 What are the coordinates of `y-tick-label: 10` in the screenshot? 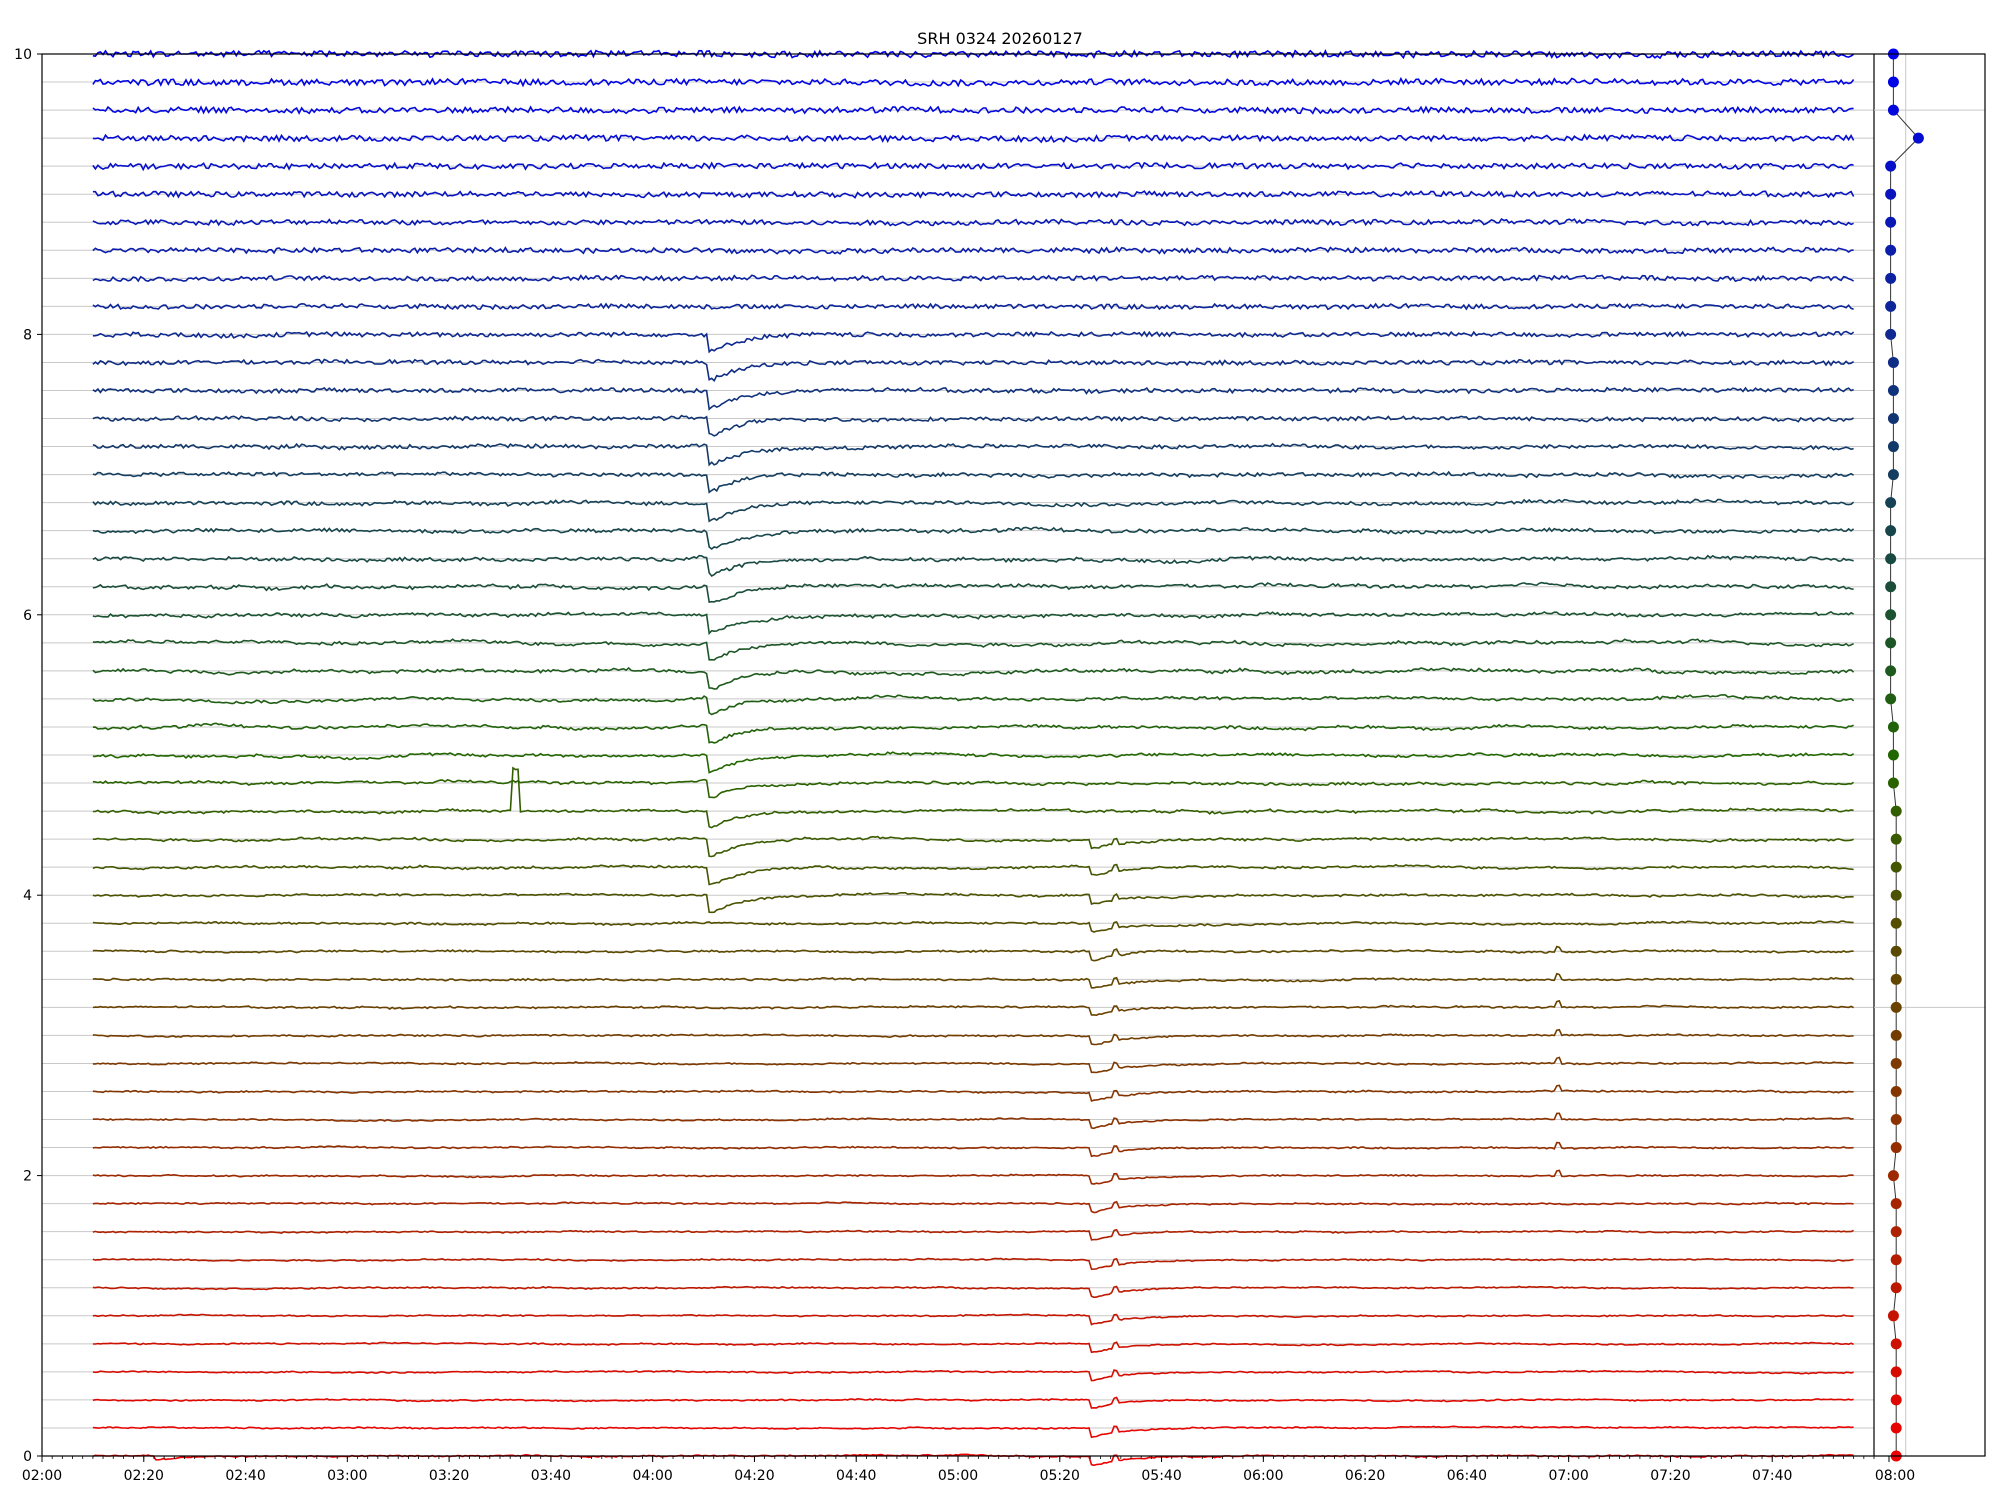 It's located at (23, 55).